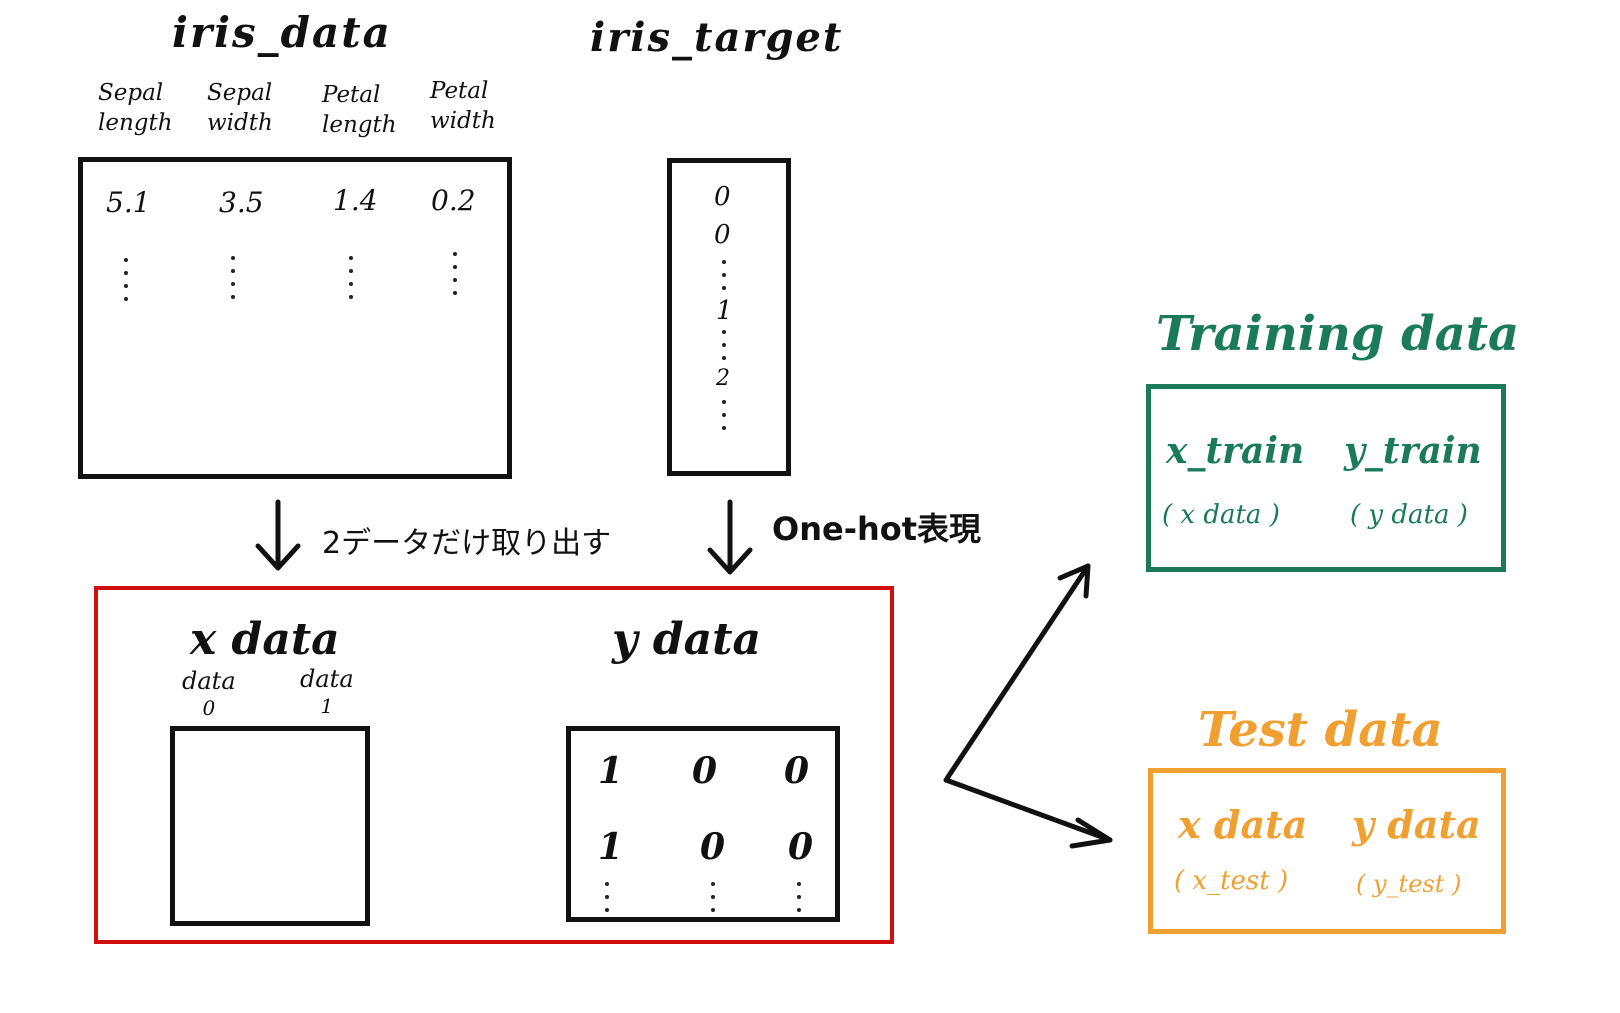 The height and width of the screenshot is (1013, 1620). Describe the element at coordinates (359, 110) in the screenshot. I see `column-header-petal-length: Petal length` at that location.